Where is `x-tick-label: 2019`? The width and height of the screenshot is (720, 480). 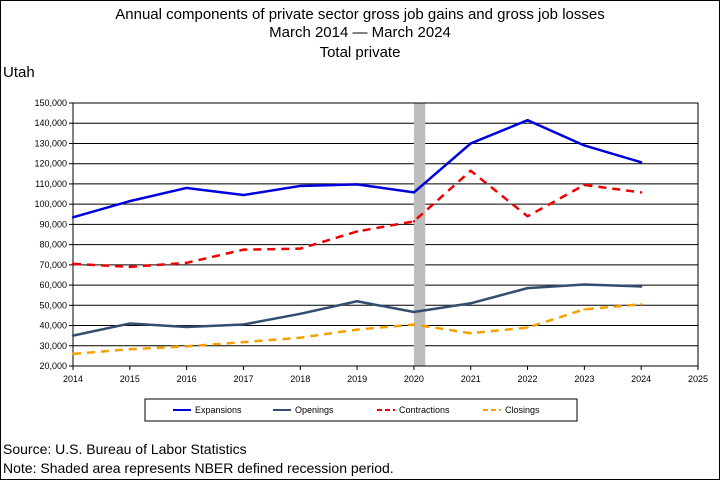
x-tick-label: 2019 is located at coordinates (357, 379).